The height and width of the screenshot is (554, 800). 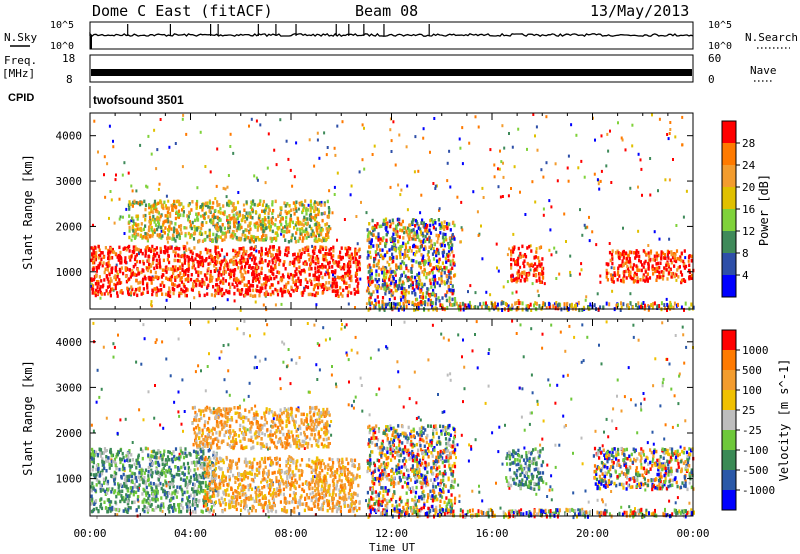 I want to click on freq-panel-frame, so click(x=391, y=68).